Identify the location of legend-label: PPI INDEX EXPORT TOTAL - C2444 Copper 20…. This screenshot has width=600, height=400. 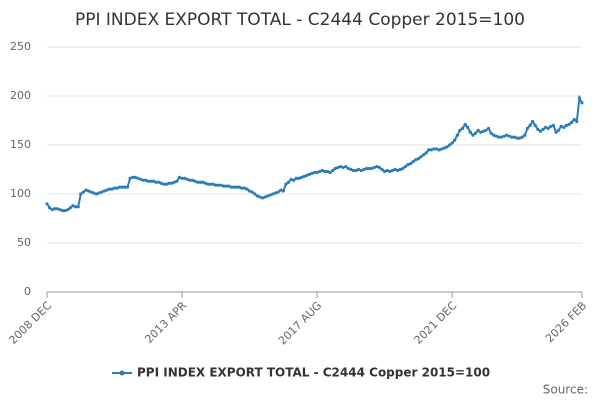
(313, 373).